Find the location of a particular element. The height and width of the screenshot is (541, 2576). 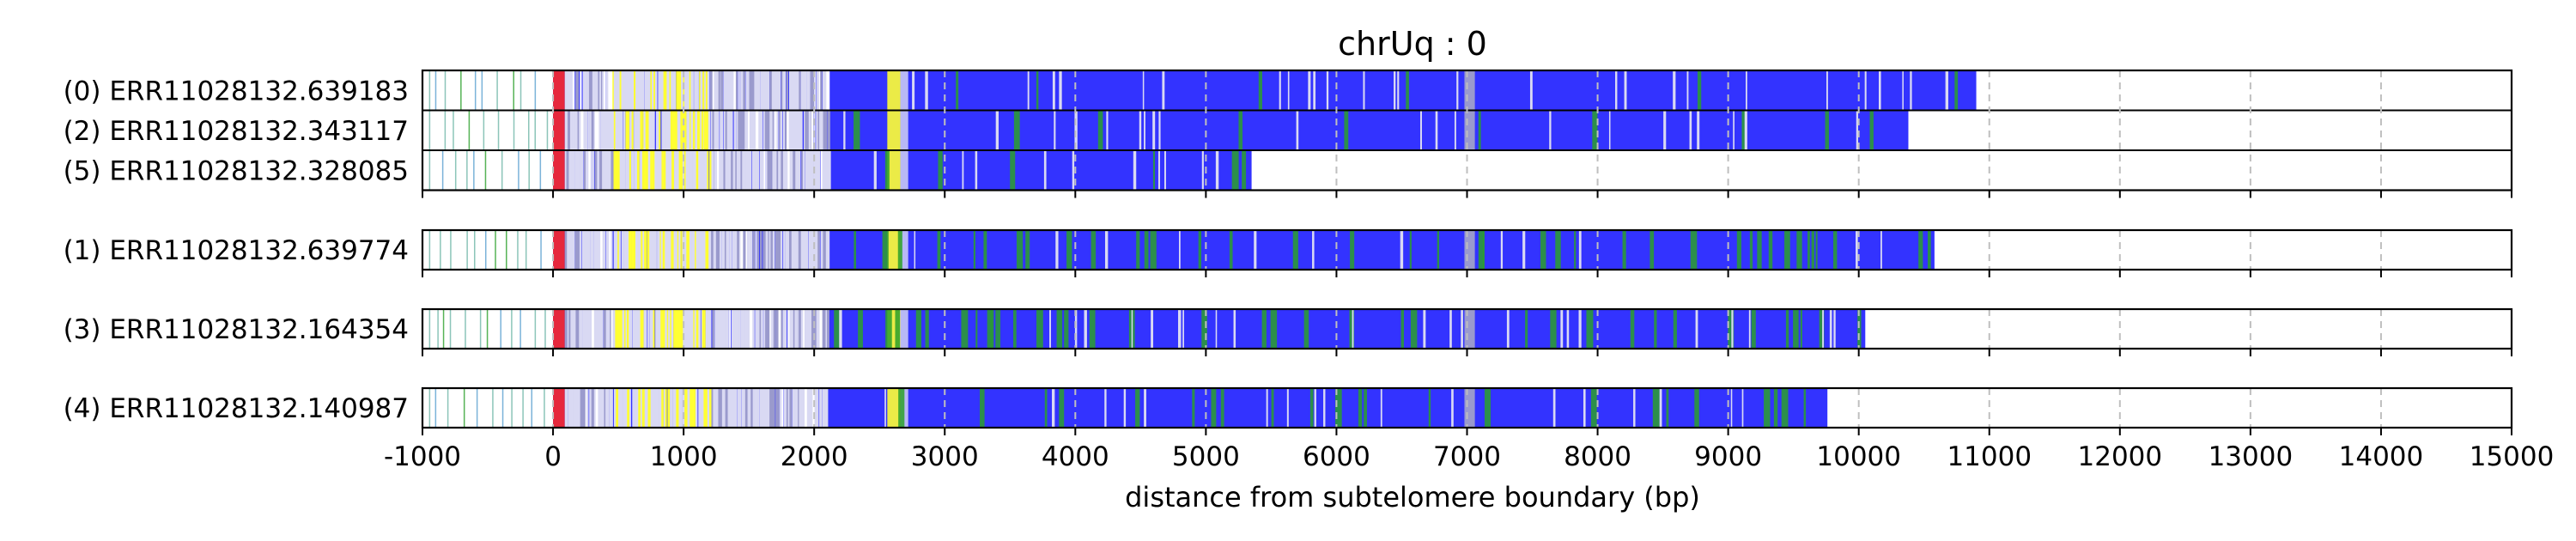

read-group: (3) ERR11028132.164354 is located at coordinates (1288, 331).